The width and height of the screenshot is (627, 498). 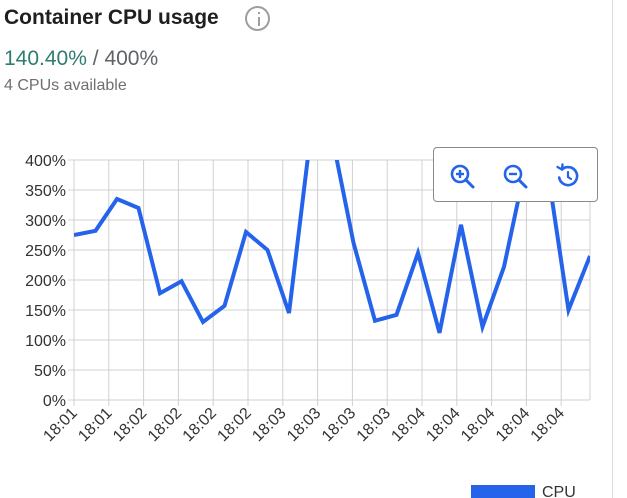 I want to click on y-tick-label: 0%, so click(x=54, y=401).